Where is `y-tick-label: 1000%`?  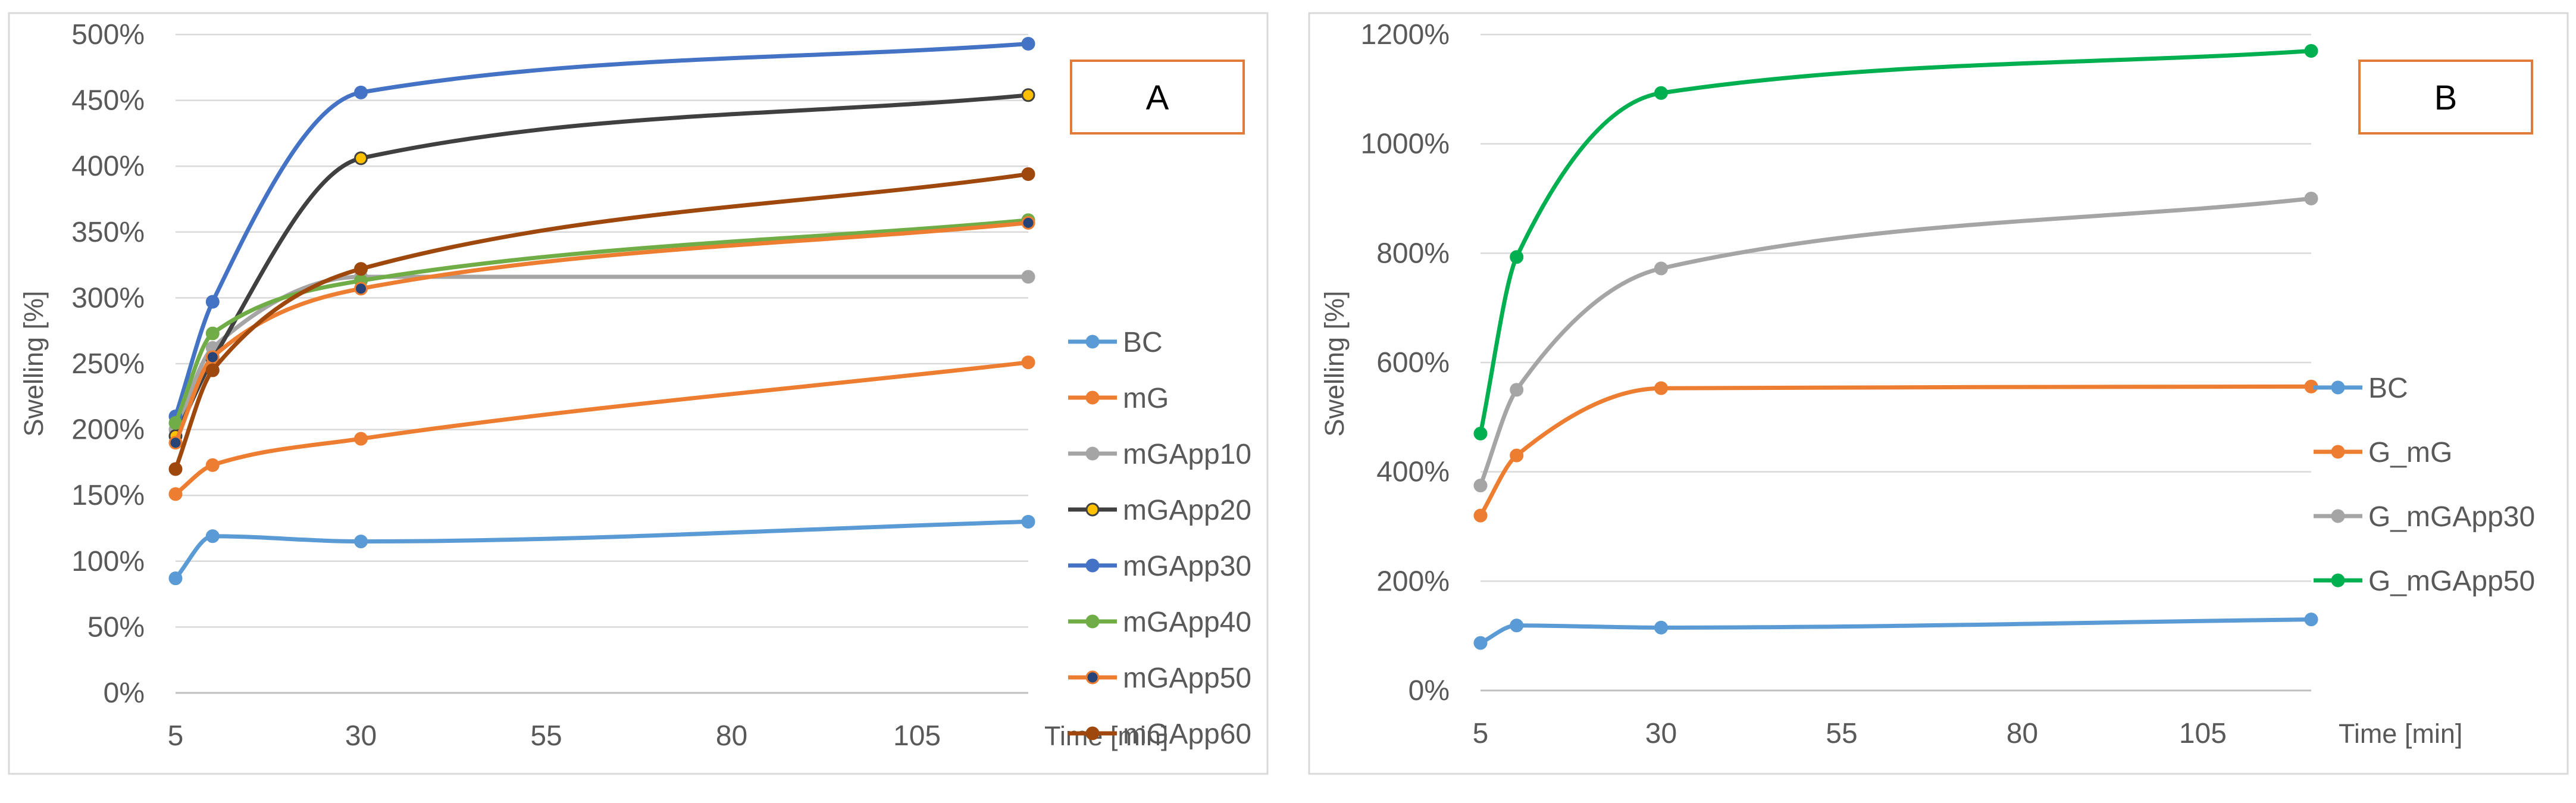
y-tick-label: 1000% is located at coordinates (1405, 144).